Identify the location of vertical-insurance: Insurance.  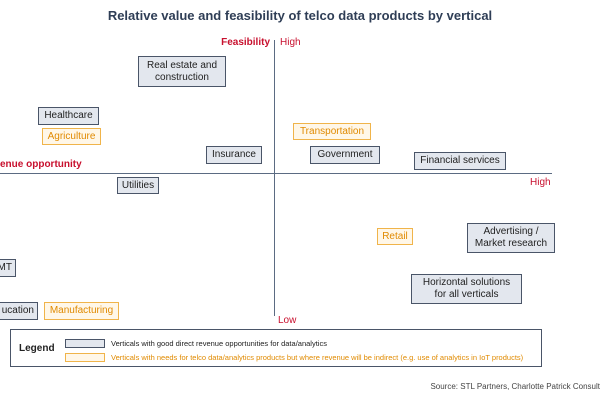
(234, 155).